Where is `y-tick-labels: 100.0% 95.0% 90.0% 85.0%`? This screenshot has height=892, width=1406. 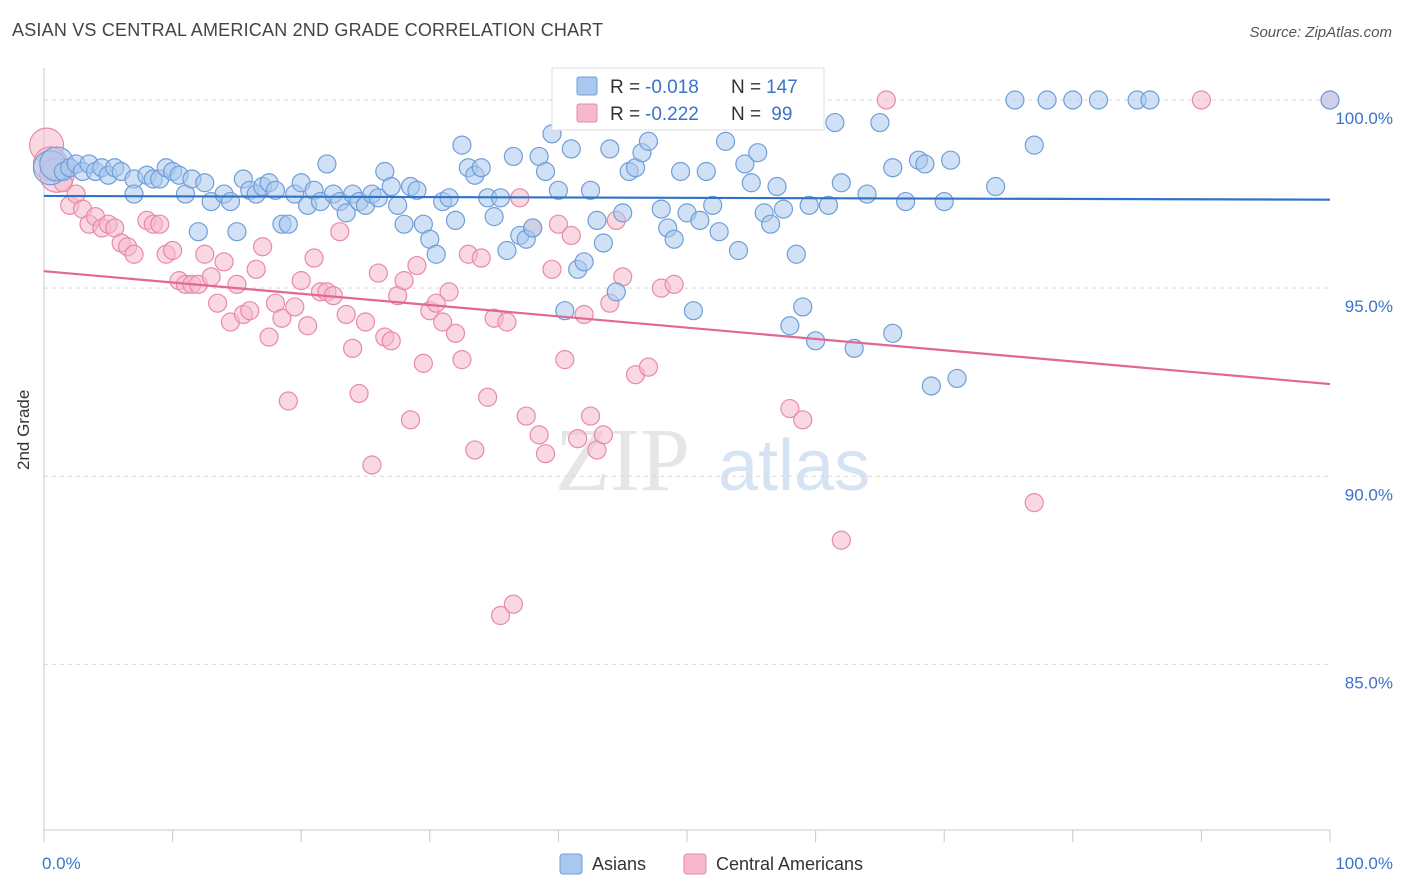
y-tick-labels: 100.0% 95.0% 90.0% 85.0% is located at coordinates (1364, 400).